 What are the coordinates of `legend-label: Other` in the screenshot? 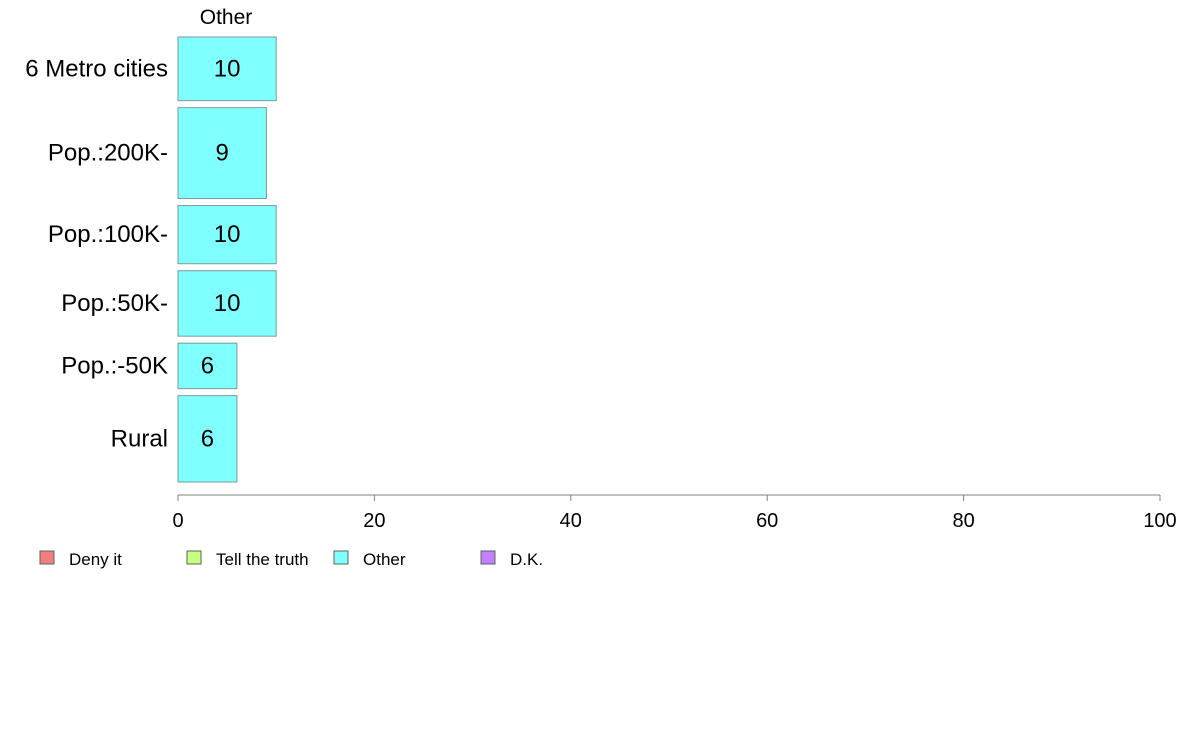 It's located at (384, 559).